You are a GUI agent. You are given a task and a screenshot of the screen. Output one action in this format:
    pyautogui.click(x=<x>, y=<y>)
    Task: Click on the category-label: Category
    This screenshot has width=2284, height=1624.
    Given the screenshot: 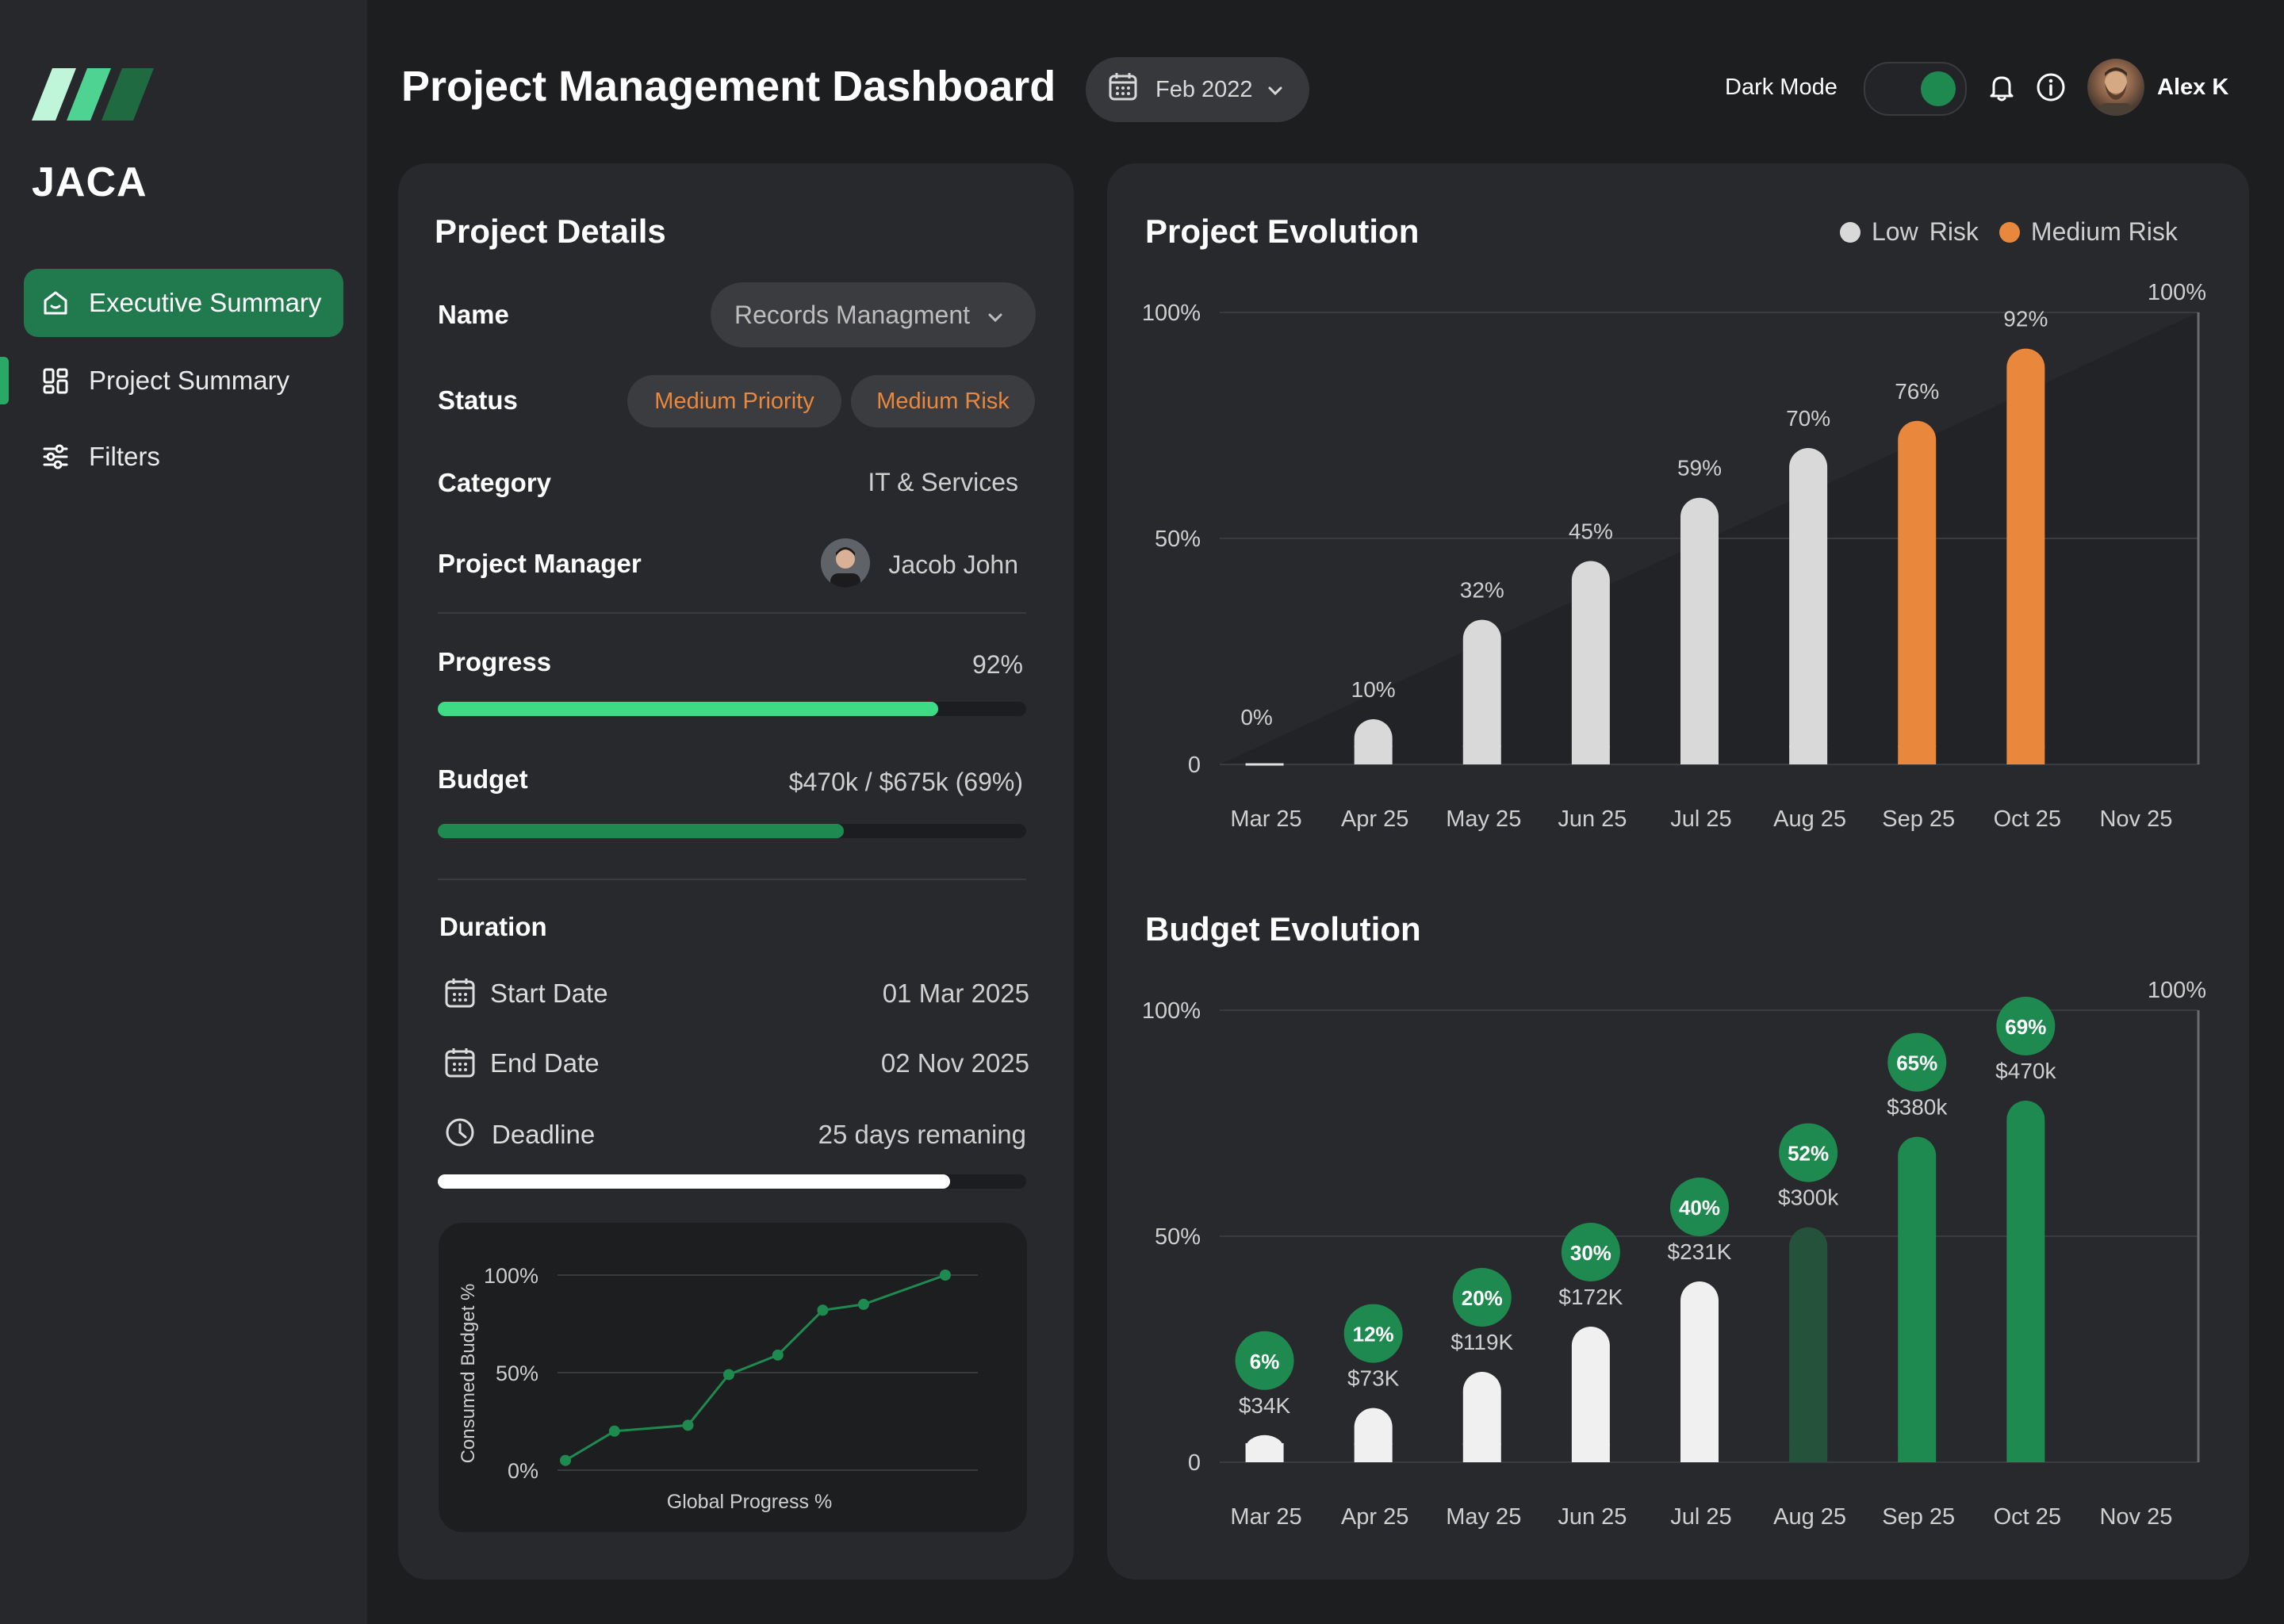 What is the action you would take?
    pyautogui.click(x=495, y=482)
    